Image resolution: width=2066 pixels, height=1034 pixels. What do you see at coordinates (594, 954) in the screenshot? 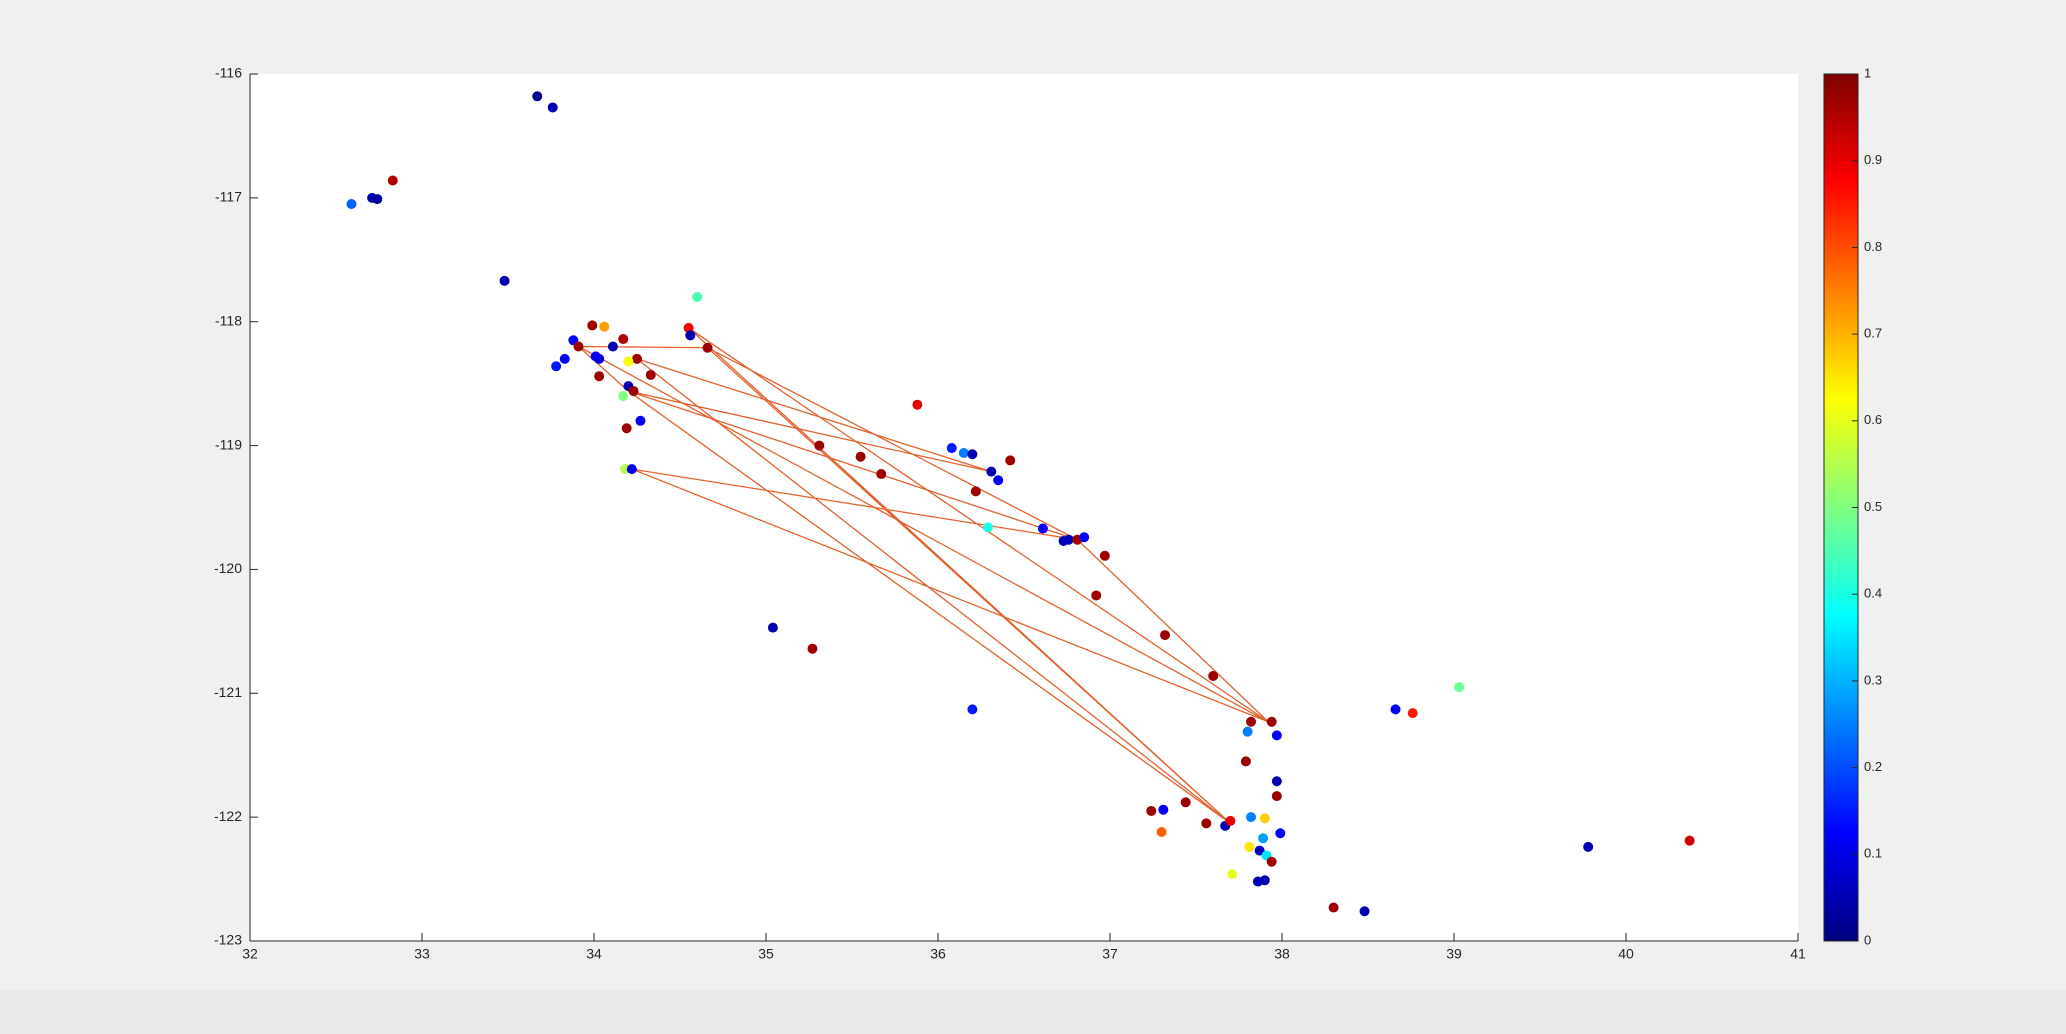
I see `x-tick-label: 34` at bounding box center [594, 954].